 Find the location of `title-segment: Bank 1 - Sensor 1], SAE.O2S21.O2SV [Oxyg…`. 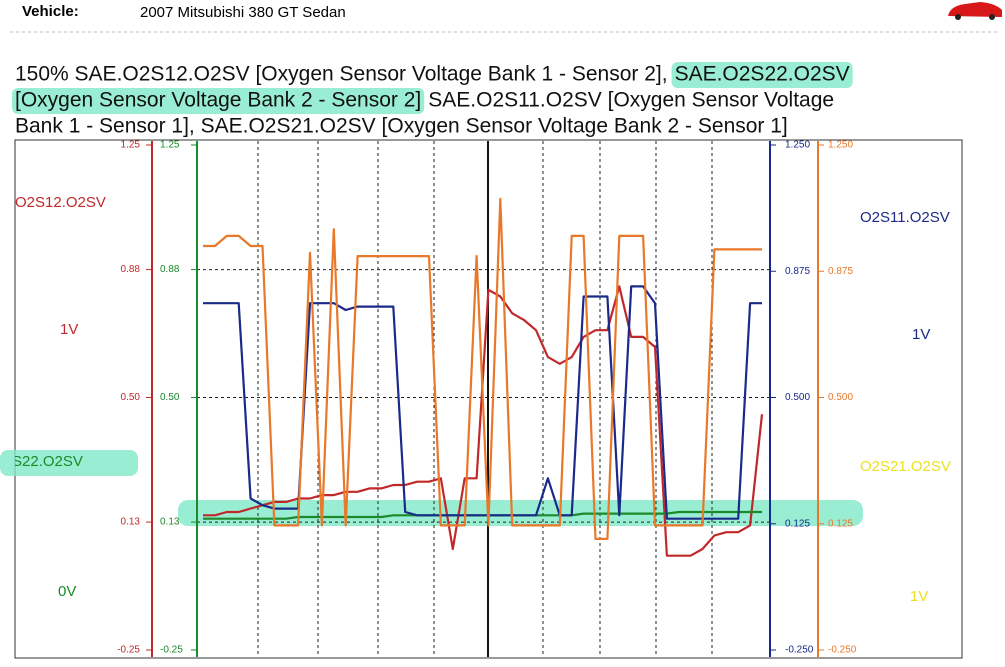

title-segment: Bank 1 - Sensor 1], SAE.O2S21.O2SV [Oxyg… is located at coordinates (401, 126).